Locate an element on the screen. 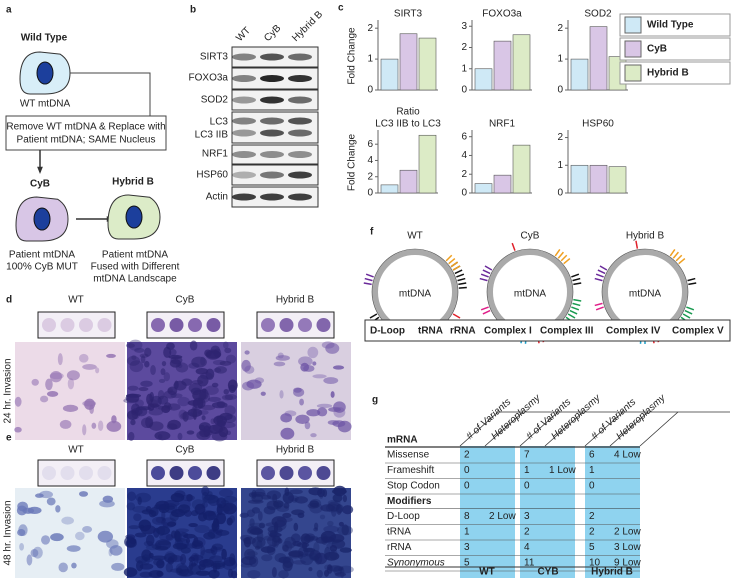 The image size is (732, 579). map-legend-label: D-Loop is located at coordinates (387, 331).